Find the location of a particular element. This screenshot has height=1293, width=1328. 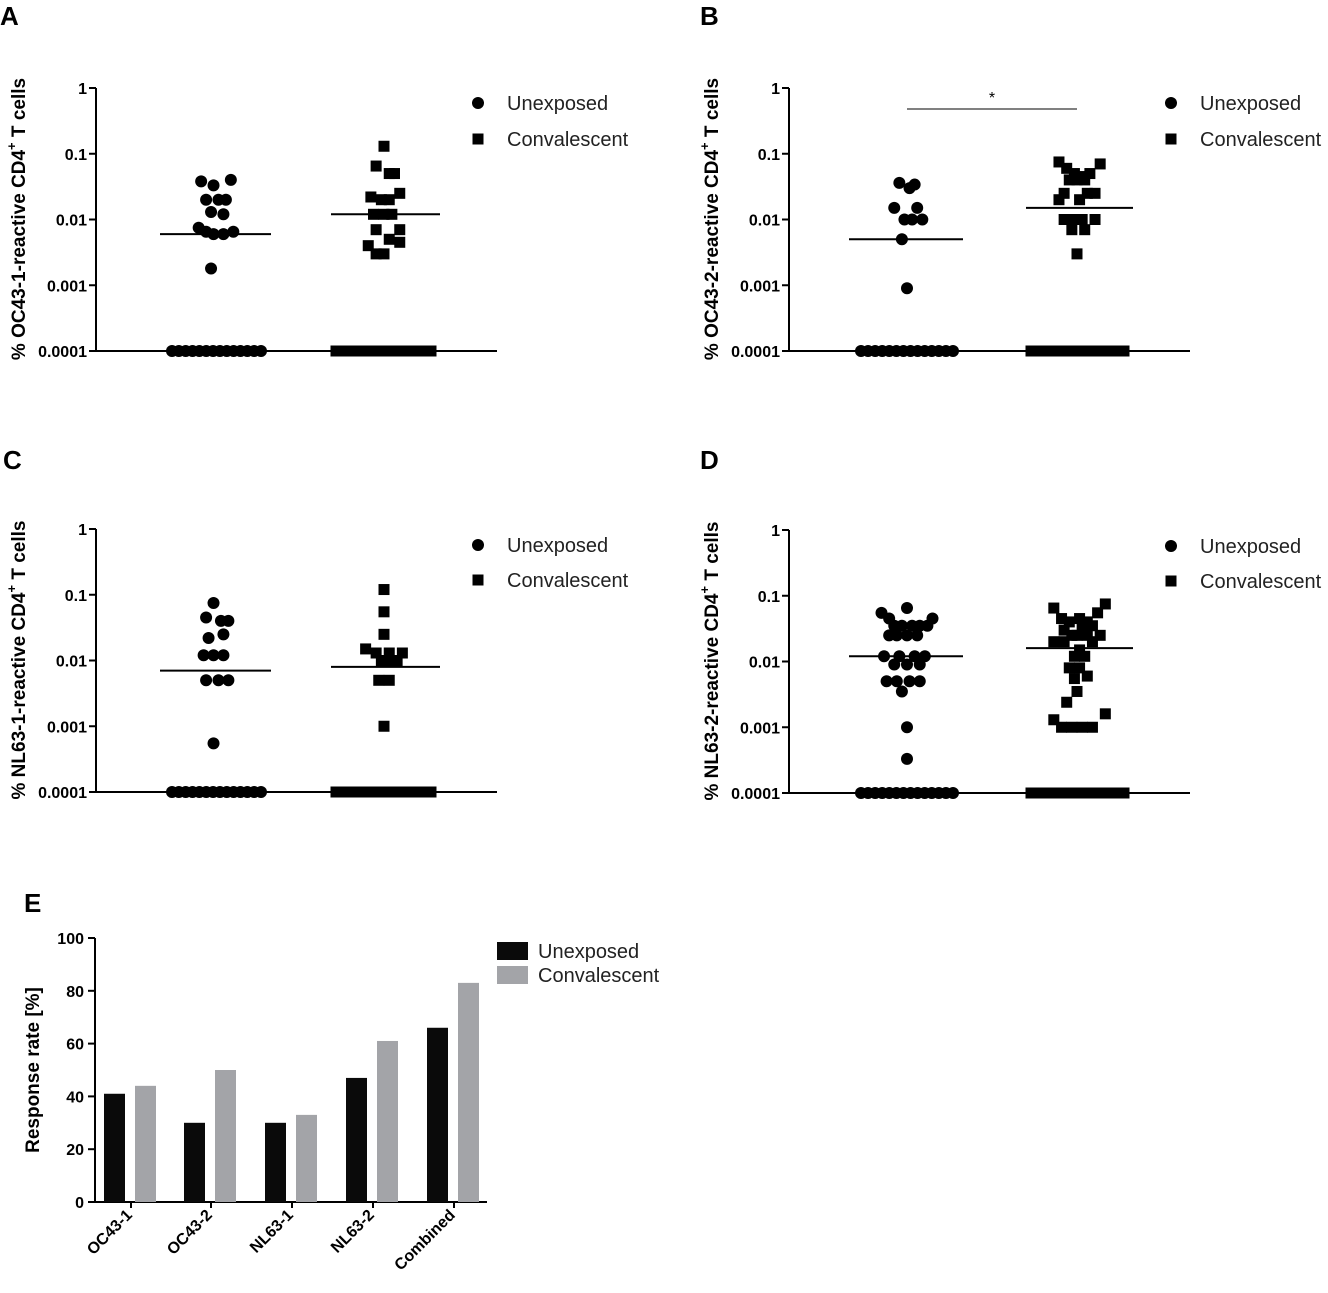

y-tick-label: 80 is located at coordinates (75, 992).